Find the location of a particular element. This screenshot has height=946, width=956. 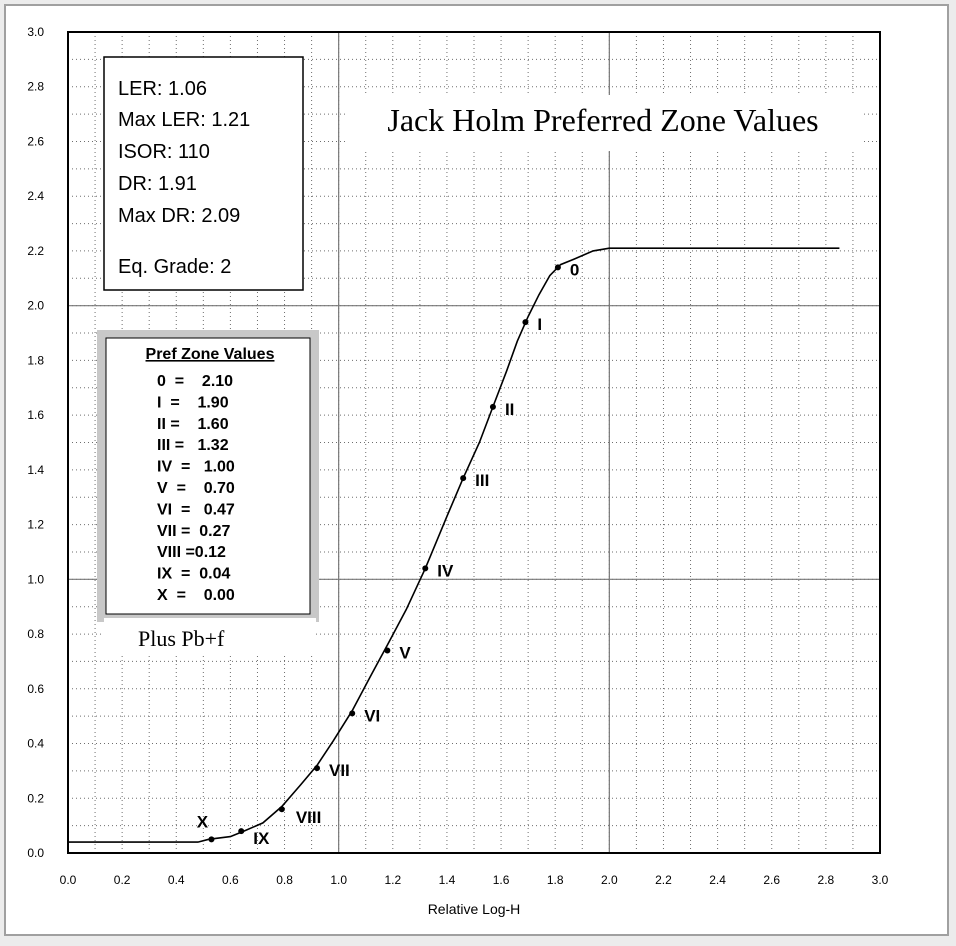

x-tick-label: 2.4 is located at coordinates (717, 880).